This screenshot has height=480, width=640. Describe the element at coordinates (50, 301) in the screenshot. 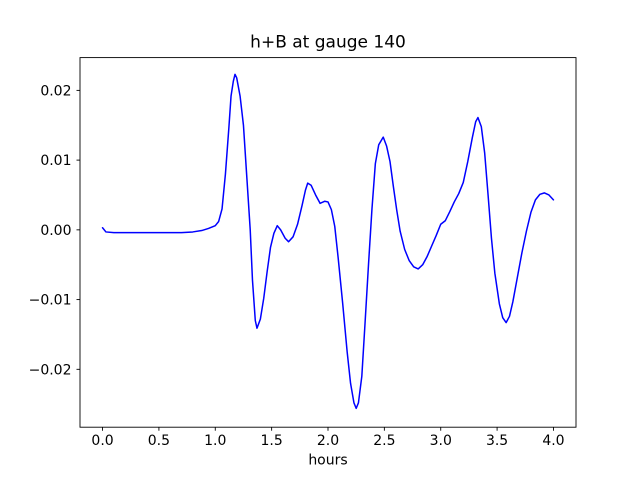

I see `y-tick-label: −0.01` at that location.